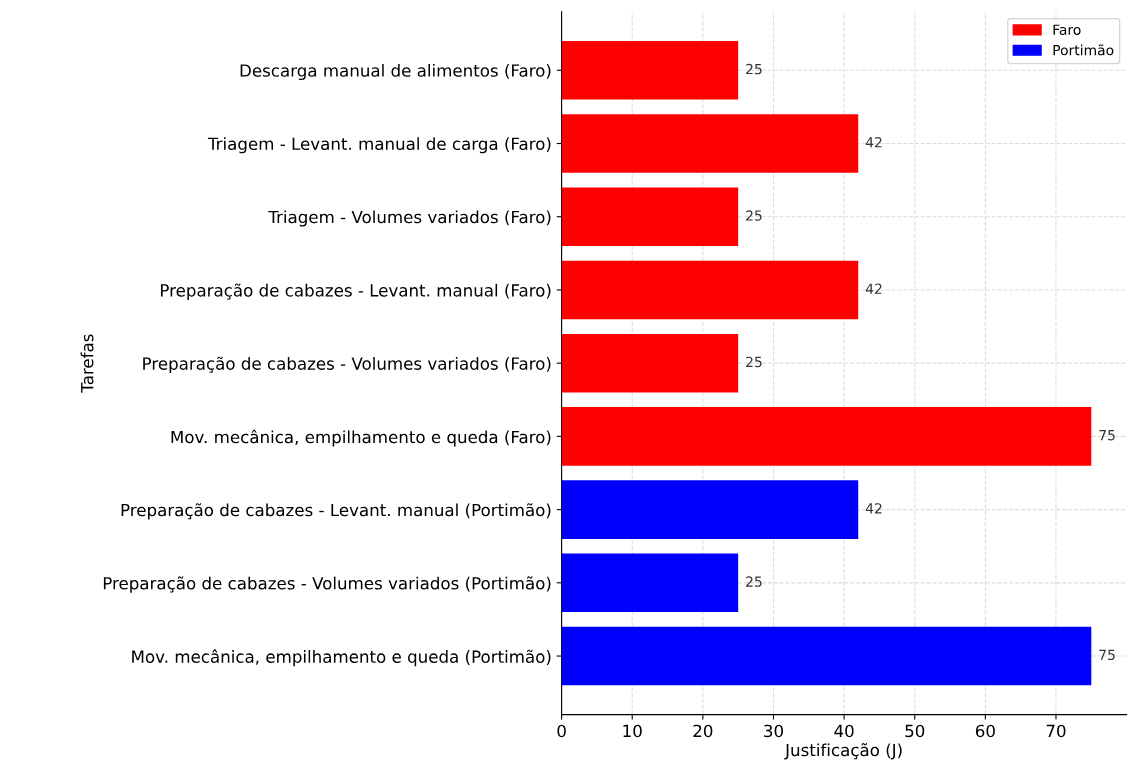  Describe the element at coordinates (347, 365) in the screenshot. I see `y-tick-label: Preparação de cabazes - Volumes variados (Faro)` at that location.